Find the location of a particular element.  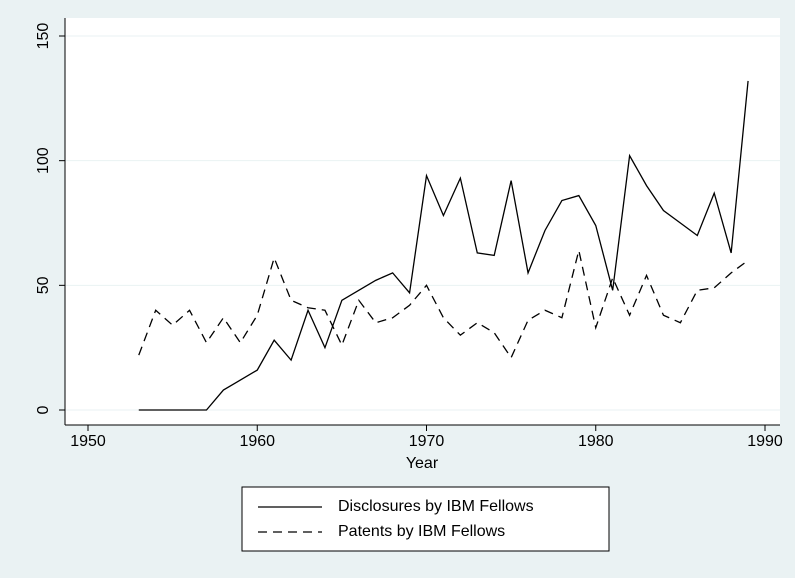

x-tick-label: 1970 is located at coordinates (427, 441).